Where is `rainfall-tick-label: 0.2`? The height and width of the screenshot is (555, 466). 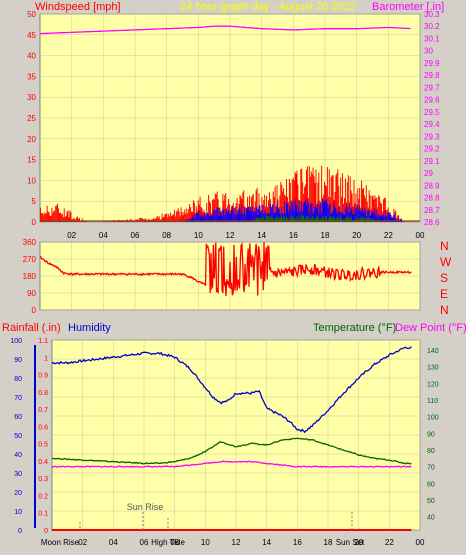
rainfall-tick-label: 0.2 is located at coordinates (43, 496).